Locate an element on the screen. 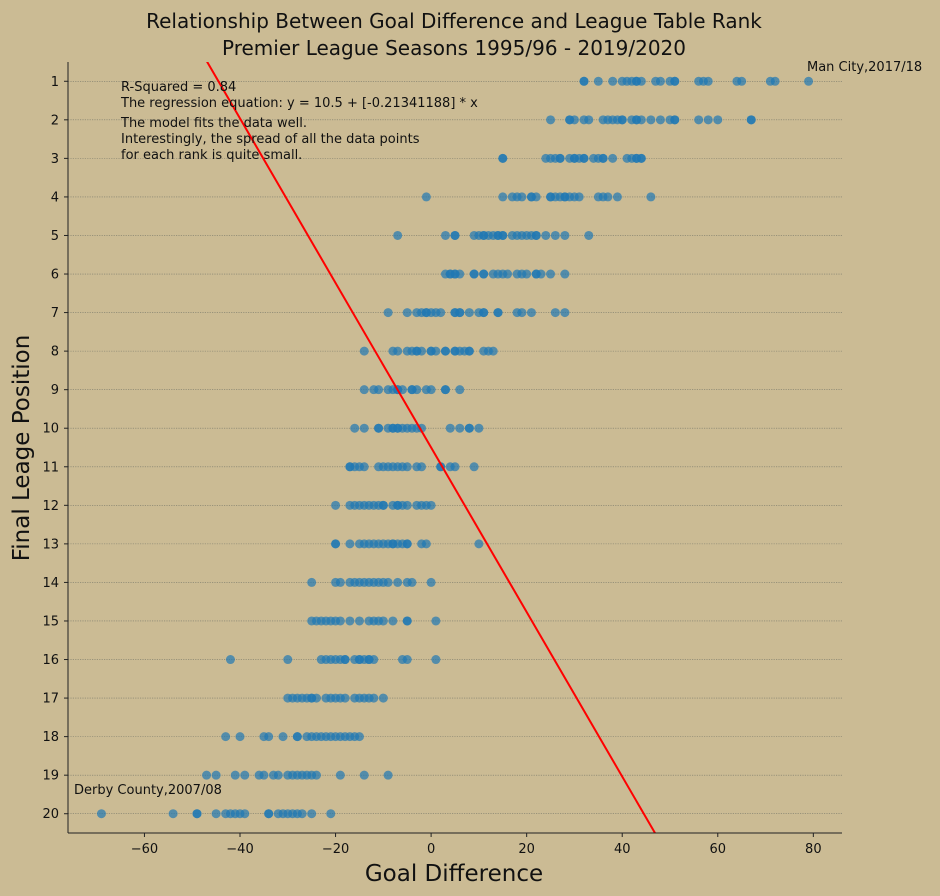 The height and width of the screenshot is (896, 940). derby-county-point-label: Derby County,2007/08 is located at coordinates (148, 790).